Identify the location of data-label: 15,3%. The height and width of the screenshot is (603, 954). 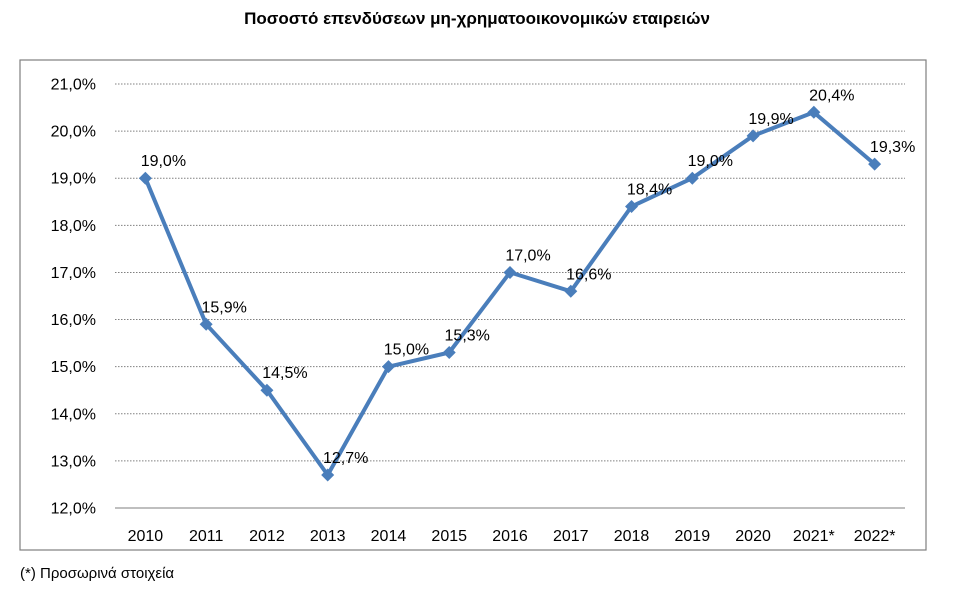
(467, 336).